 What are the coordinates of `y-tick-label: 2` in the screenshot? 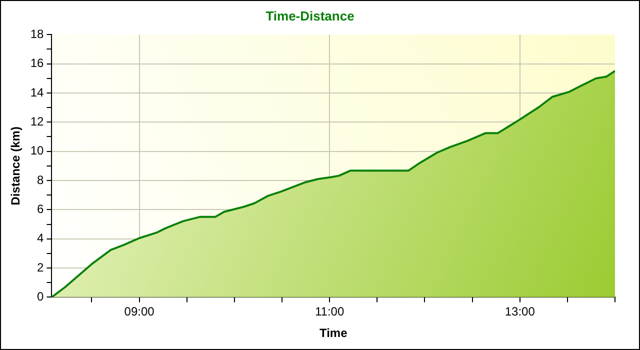 It's located at (40, 267).